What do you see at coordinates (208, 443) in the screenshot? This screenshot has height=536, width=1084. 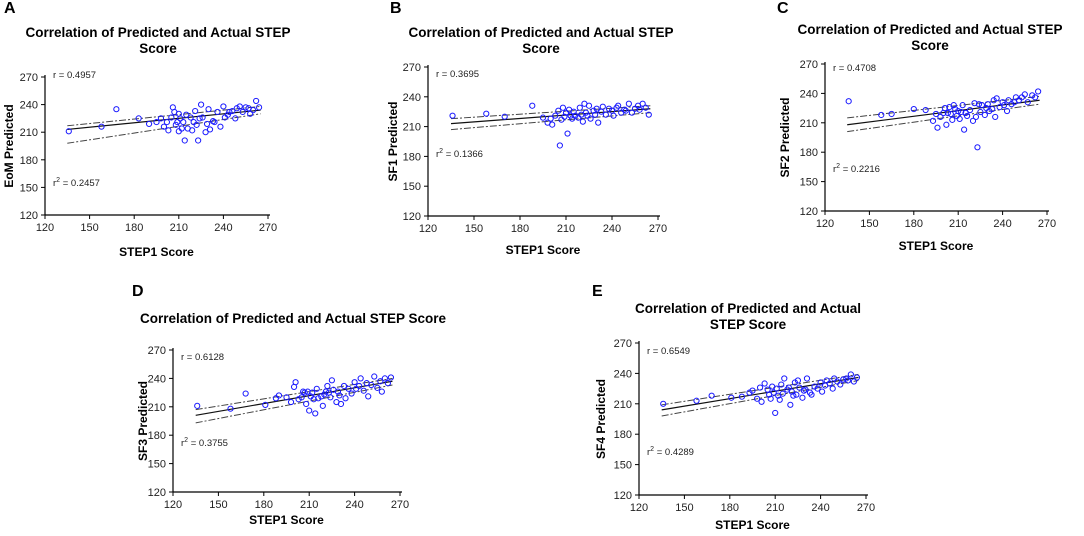 I see `r2-value: = 0.3755` at bounding box center [208, 443].